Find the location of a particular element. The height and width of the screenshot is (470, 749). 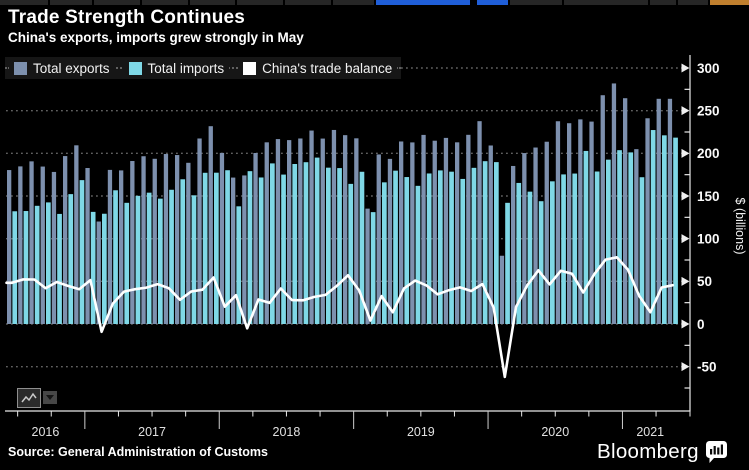

browser-tab-strip is located at coordinates (374, 2).